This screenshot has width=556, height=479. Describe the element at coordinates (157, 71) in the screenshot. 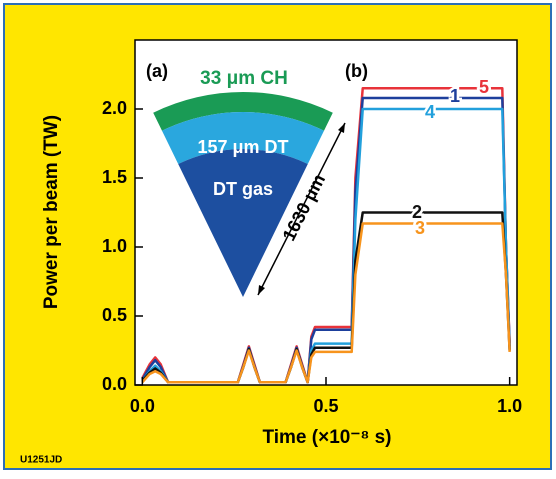

I see `panel-label: (a)` at that location.